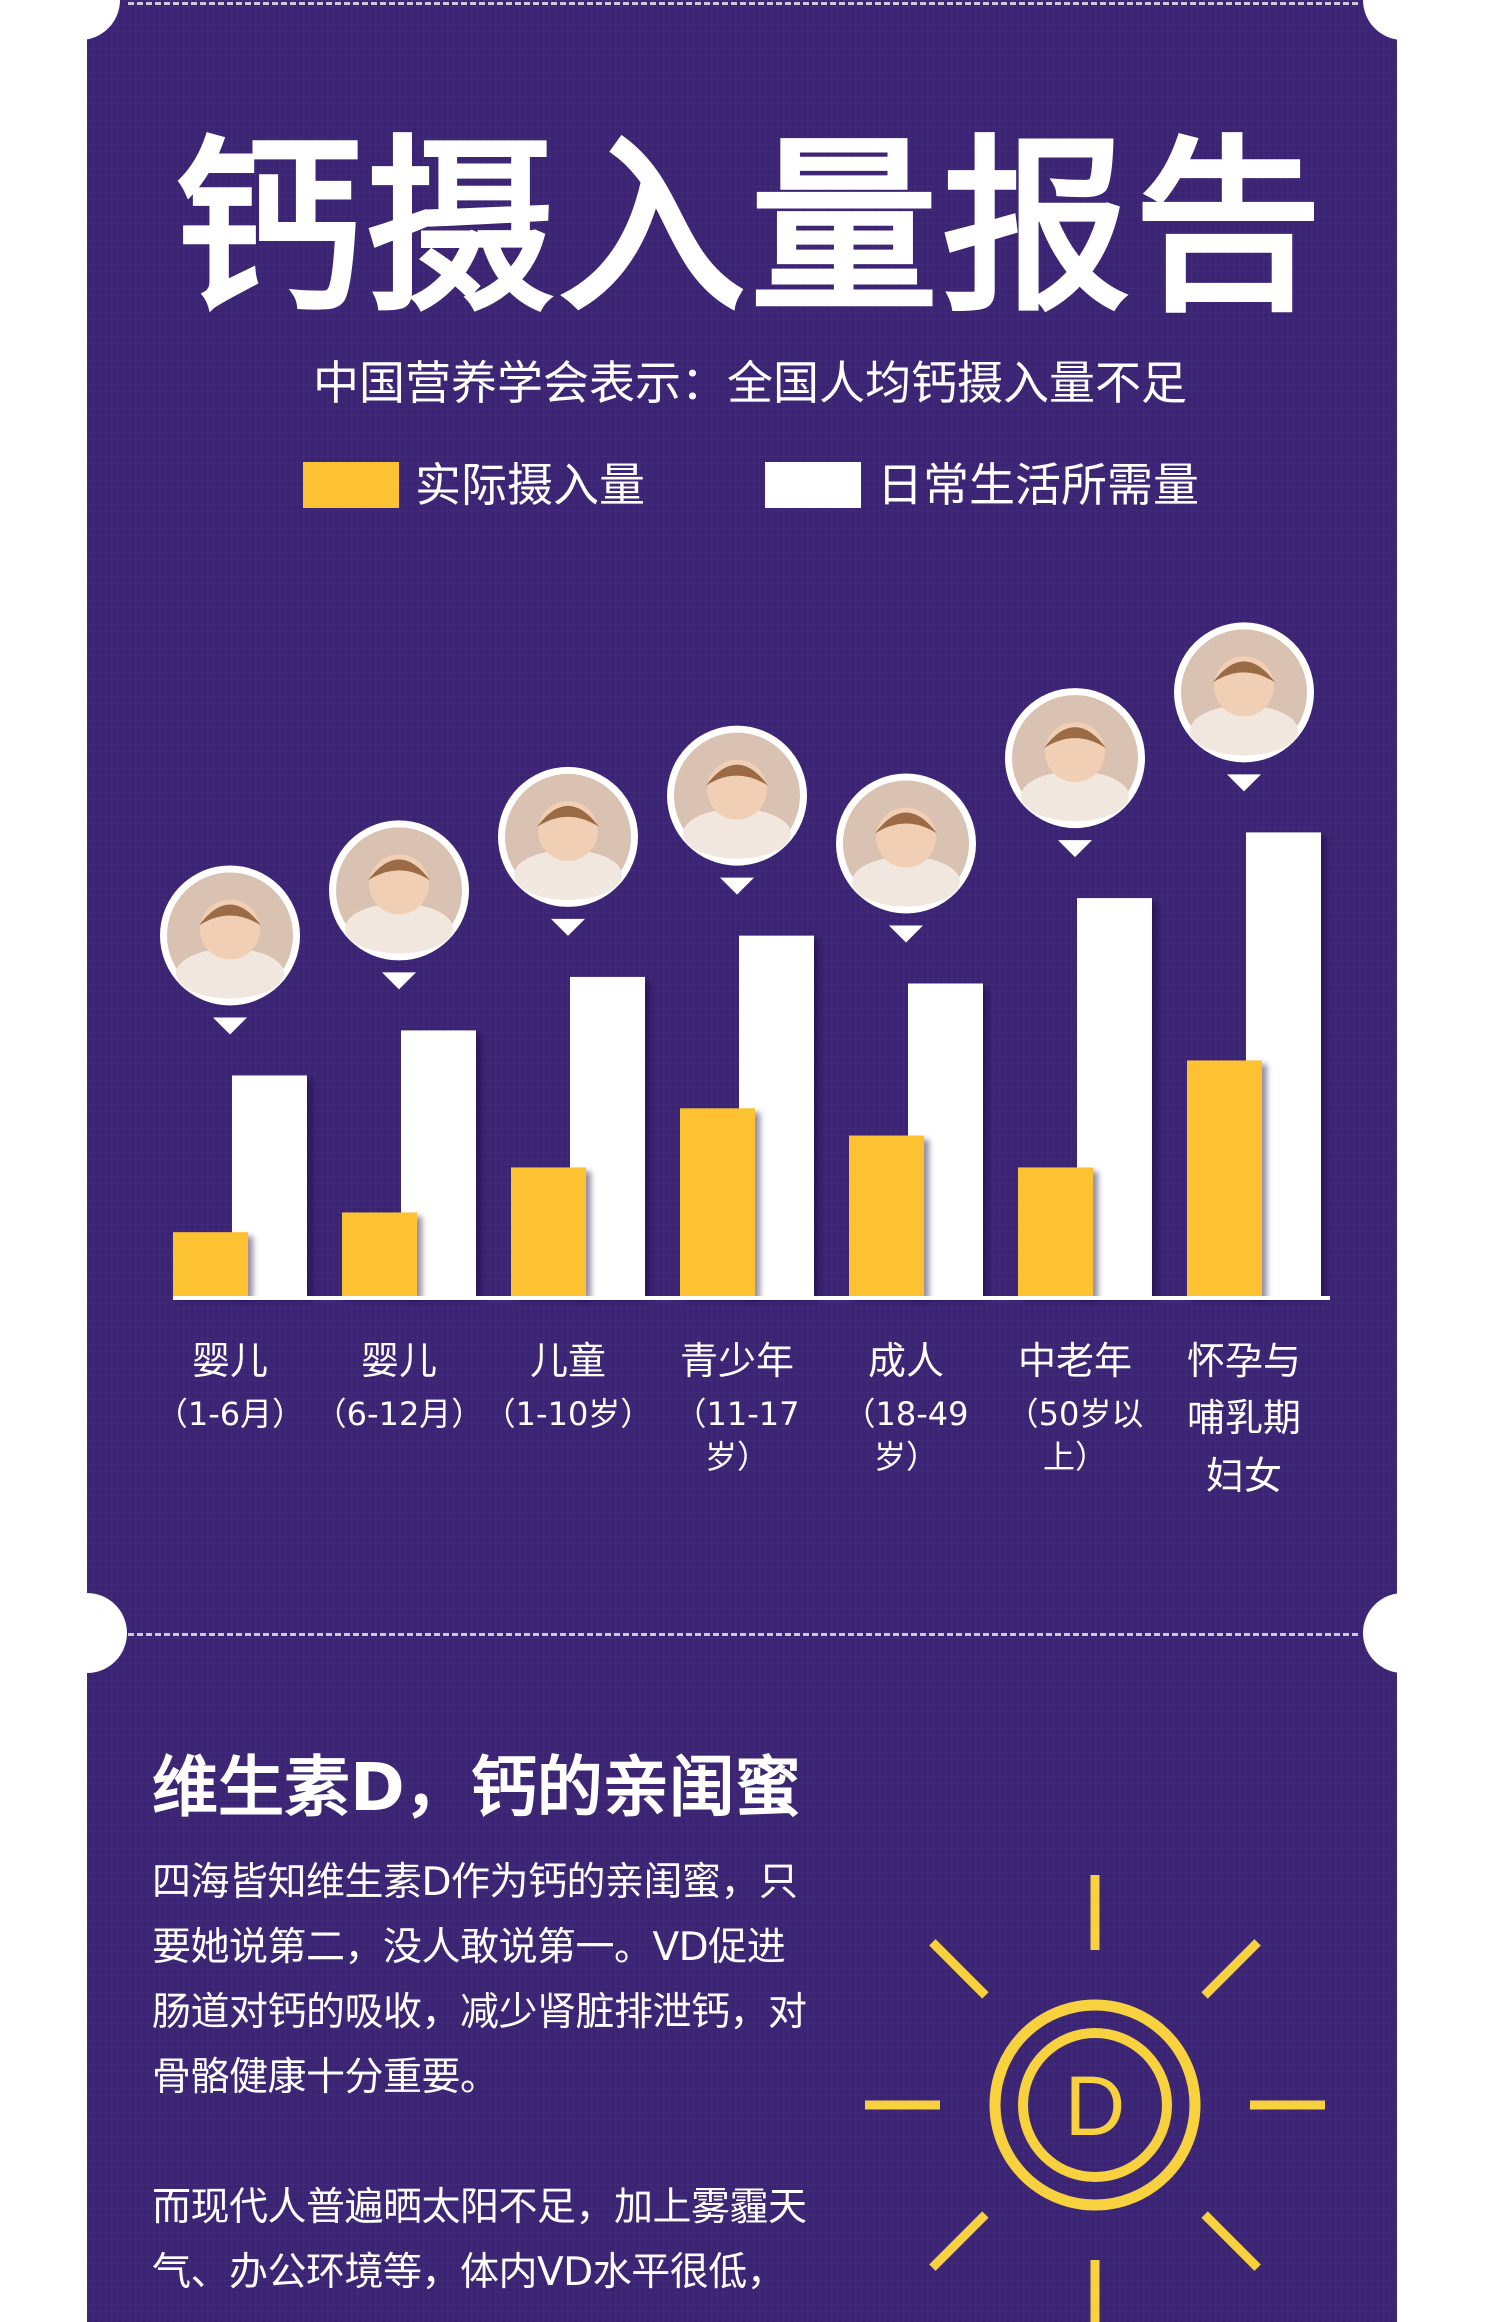 The height and width of the screenshot is (2322, 1500). Describe the element at coordinates (743, 3) in the screenshot. I see `top-dashed-divider` at that location.